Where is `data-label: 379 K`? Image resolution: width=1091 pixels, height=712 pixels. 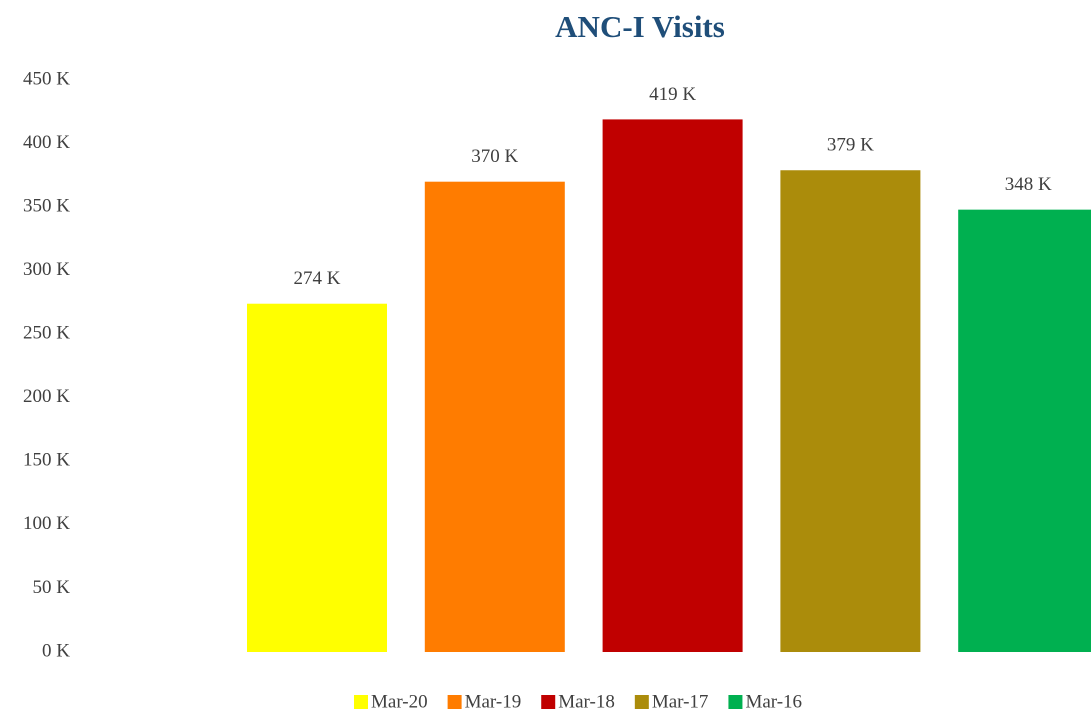
data-label: 379 K is located at coordinates (850, 145).